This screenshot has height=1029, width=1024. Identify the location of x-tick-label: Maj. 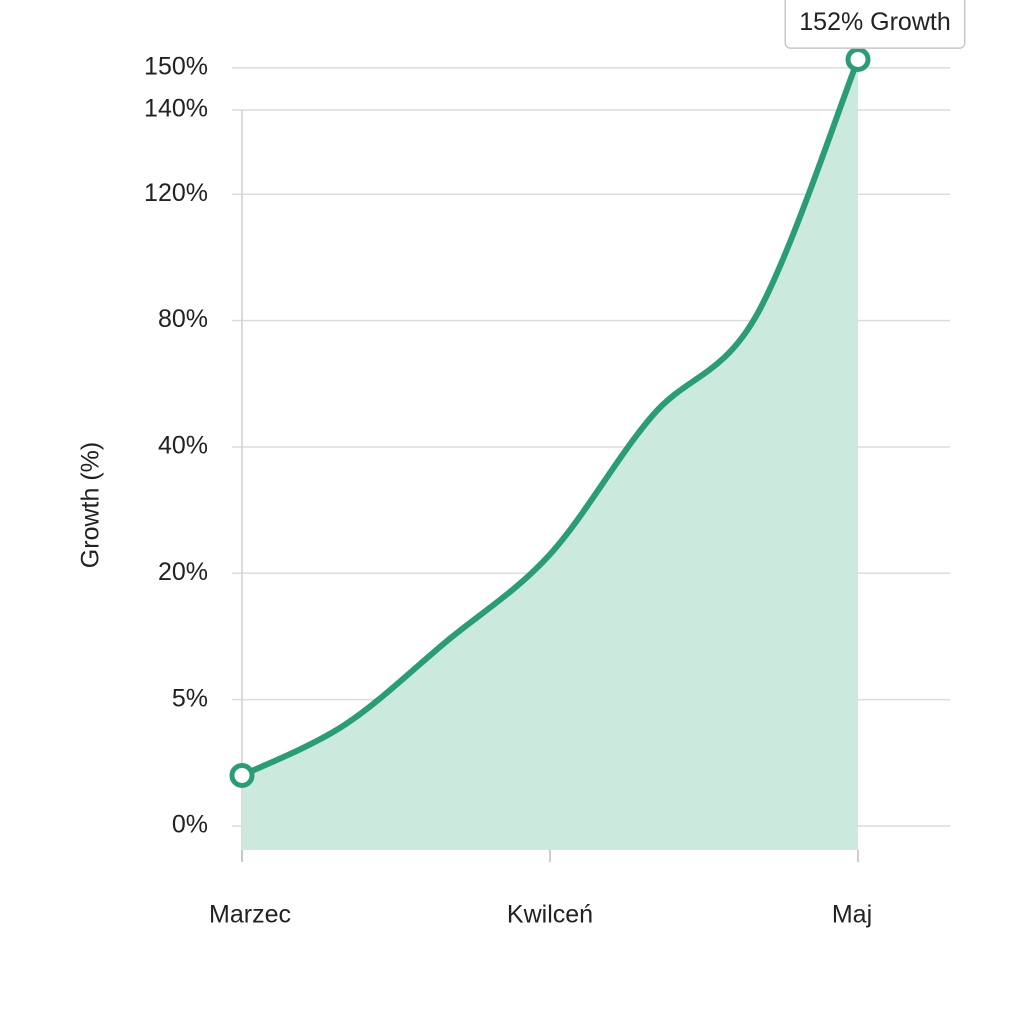
(852, 915).